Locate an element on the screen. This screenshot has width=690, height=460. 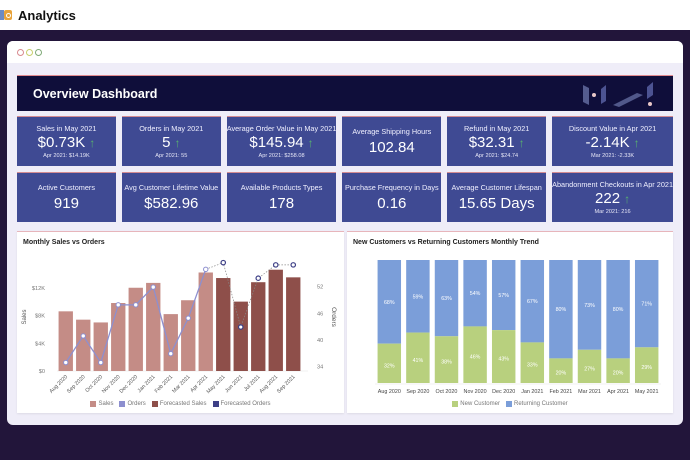
maximize-window-button is located at coordinates (38, 52).